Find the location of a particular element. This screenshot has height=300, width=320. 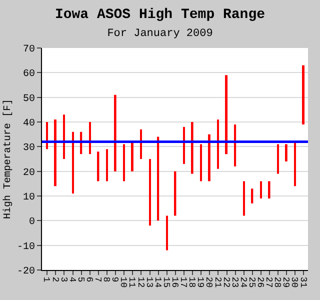

y-axis-title: High Temperature [F] is located at coordinates (8, 159).